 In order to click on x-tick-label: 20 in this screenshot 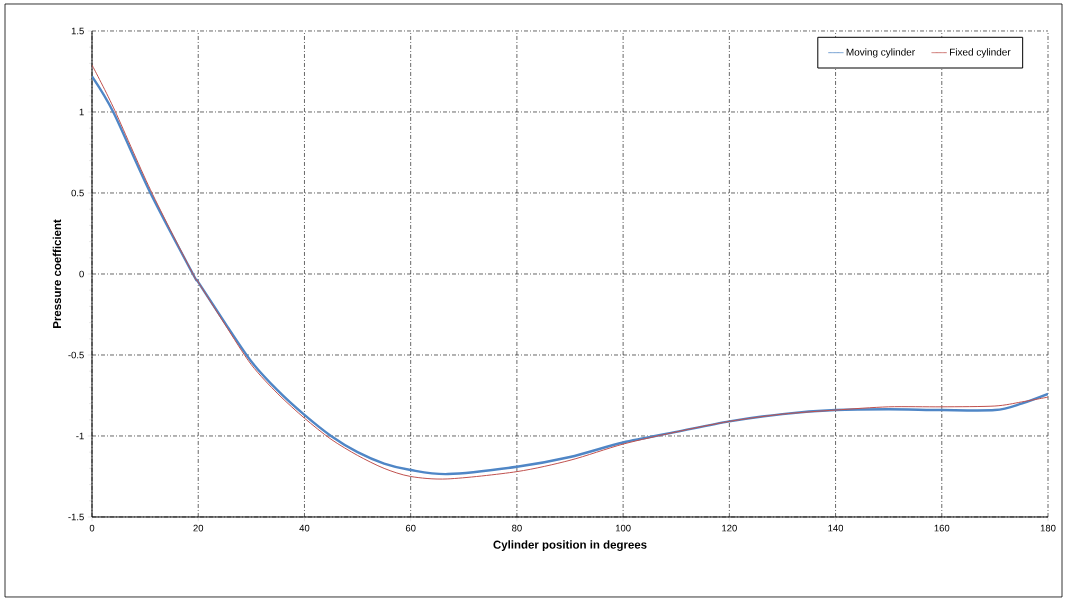, I will do `click(198, 528)`.